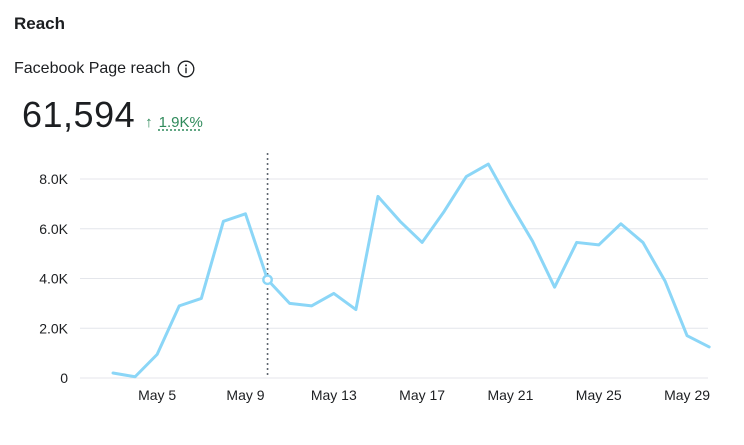 The height and width of the screenshot is (445, 744). What do you see at coordinates (245, 395) in the screenshot?
I see `x-tick-label: May 9` at bounding box center [245, 395].